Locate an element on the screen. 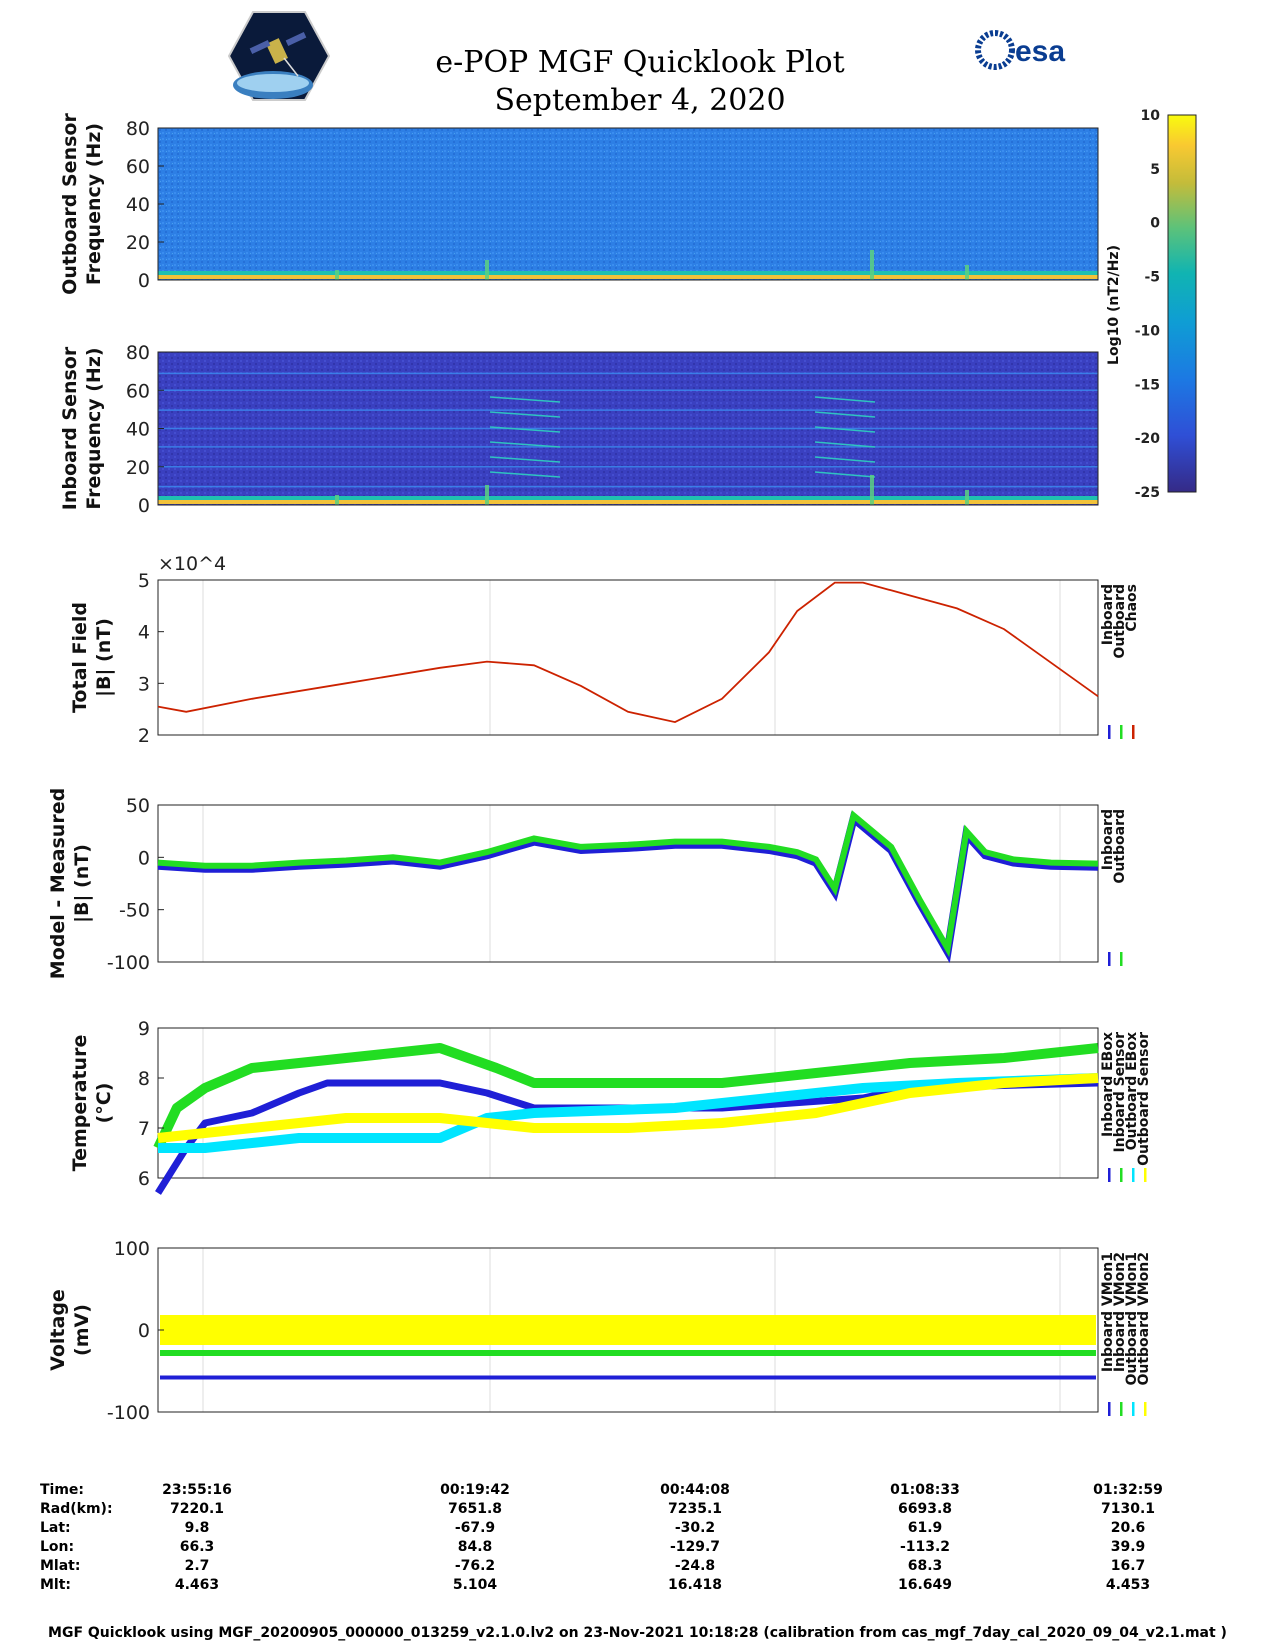 This screenshot has width=1275, height=1650. temperature-ylabel: Temperature (°C) is located at coordinates (92, 1103).